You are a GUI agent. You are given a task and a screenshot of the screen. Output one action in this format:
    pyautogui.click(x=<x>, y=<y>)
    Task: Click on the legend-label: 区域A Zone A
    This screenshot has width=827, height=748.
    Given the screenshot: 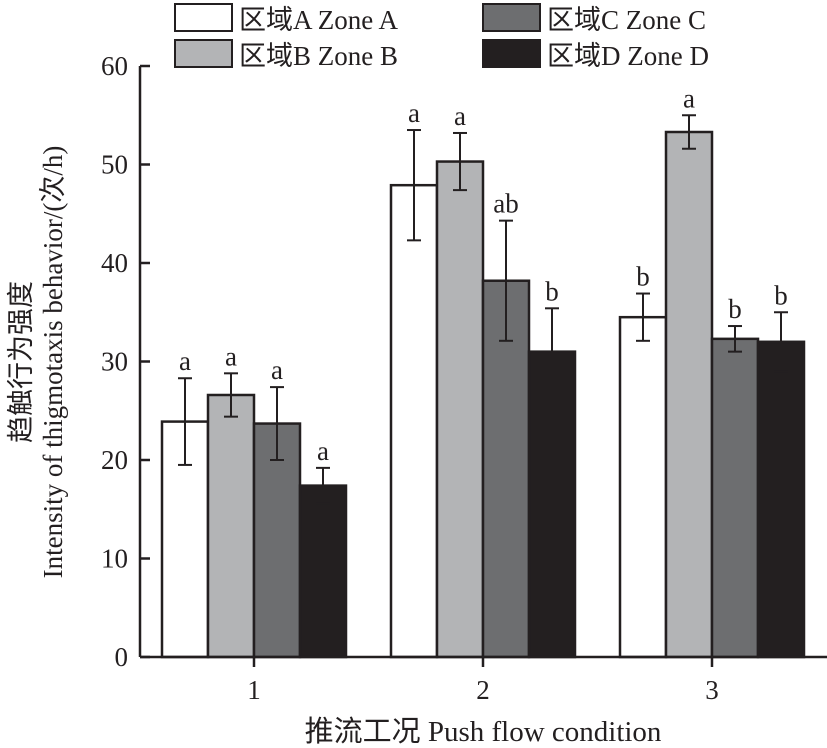 What is the action you would take?
    pyautogui.click(x=318, y=20)
    